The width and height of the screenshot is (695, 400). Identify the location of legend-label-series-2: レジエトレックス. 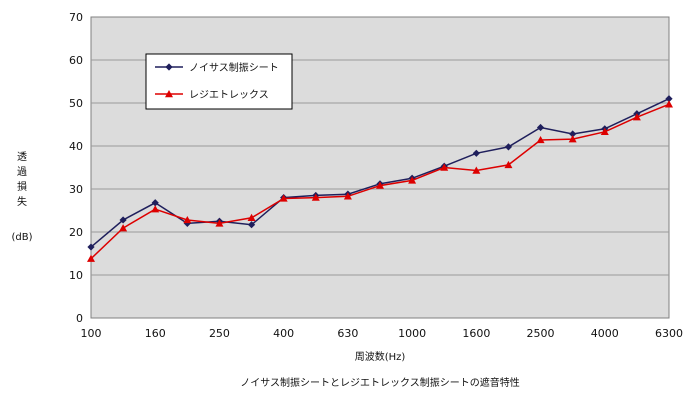
(229, 95).